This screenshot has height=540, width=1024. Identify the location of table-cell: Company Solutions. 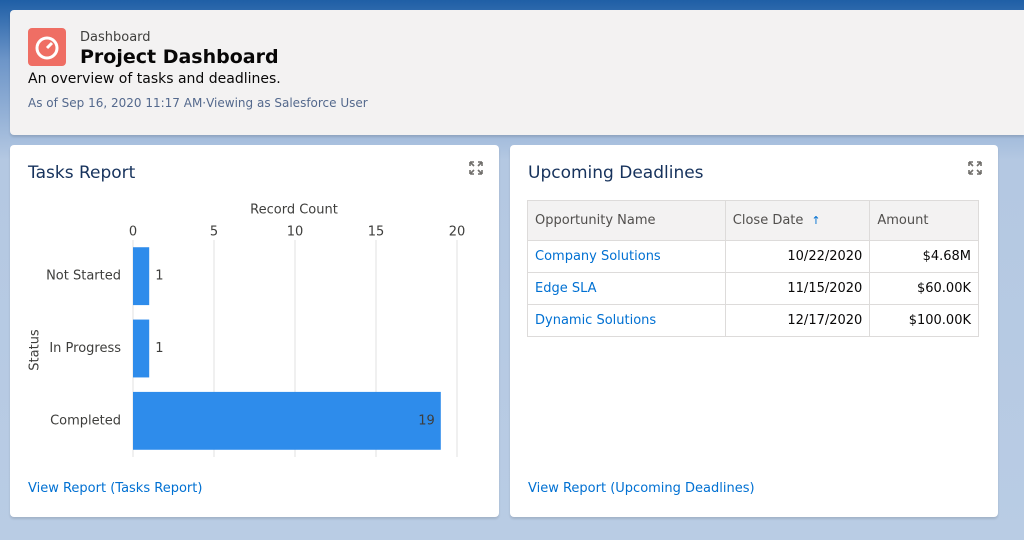
(626, 256).